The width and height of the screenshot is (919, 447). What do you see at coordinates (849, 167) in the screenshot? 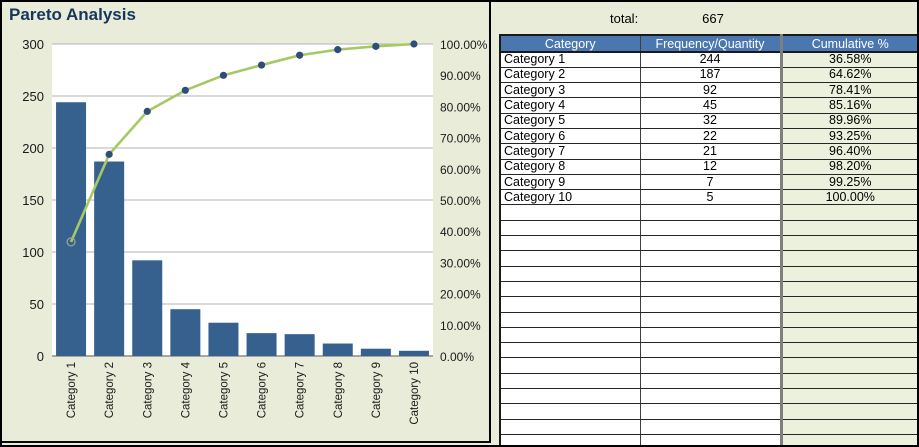
I see `cell-cumulative: 98.20%` at bounding box center [849, 167].